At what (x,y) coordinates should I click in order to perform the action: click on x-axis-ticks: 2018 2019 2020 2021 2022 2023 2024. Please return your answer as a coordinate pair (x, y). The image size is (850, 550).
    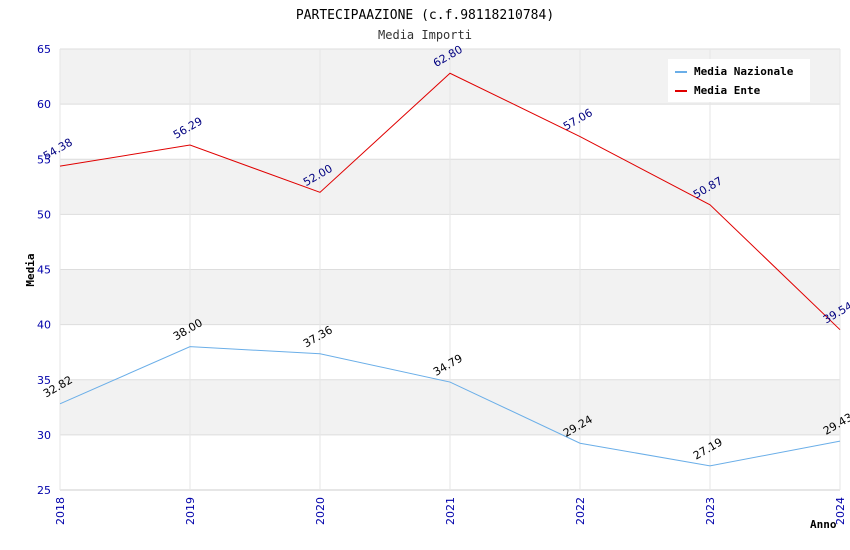
    Looking at the image, I should click on (450, 511).